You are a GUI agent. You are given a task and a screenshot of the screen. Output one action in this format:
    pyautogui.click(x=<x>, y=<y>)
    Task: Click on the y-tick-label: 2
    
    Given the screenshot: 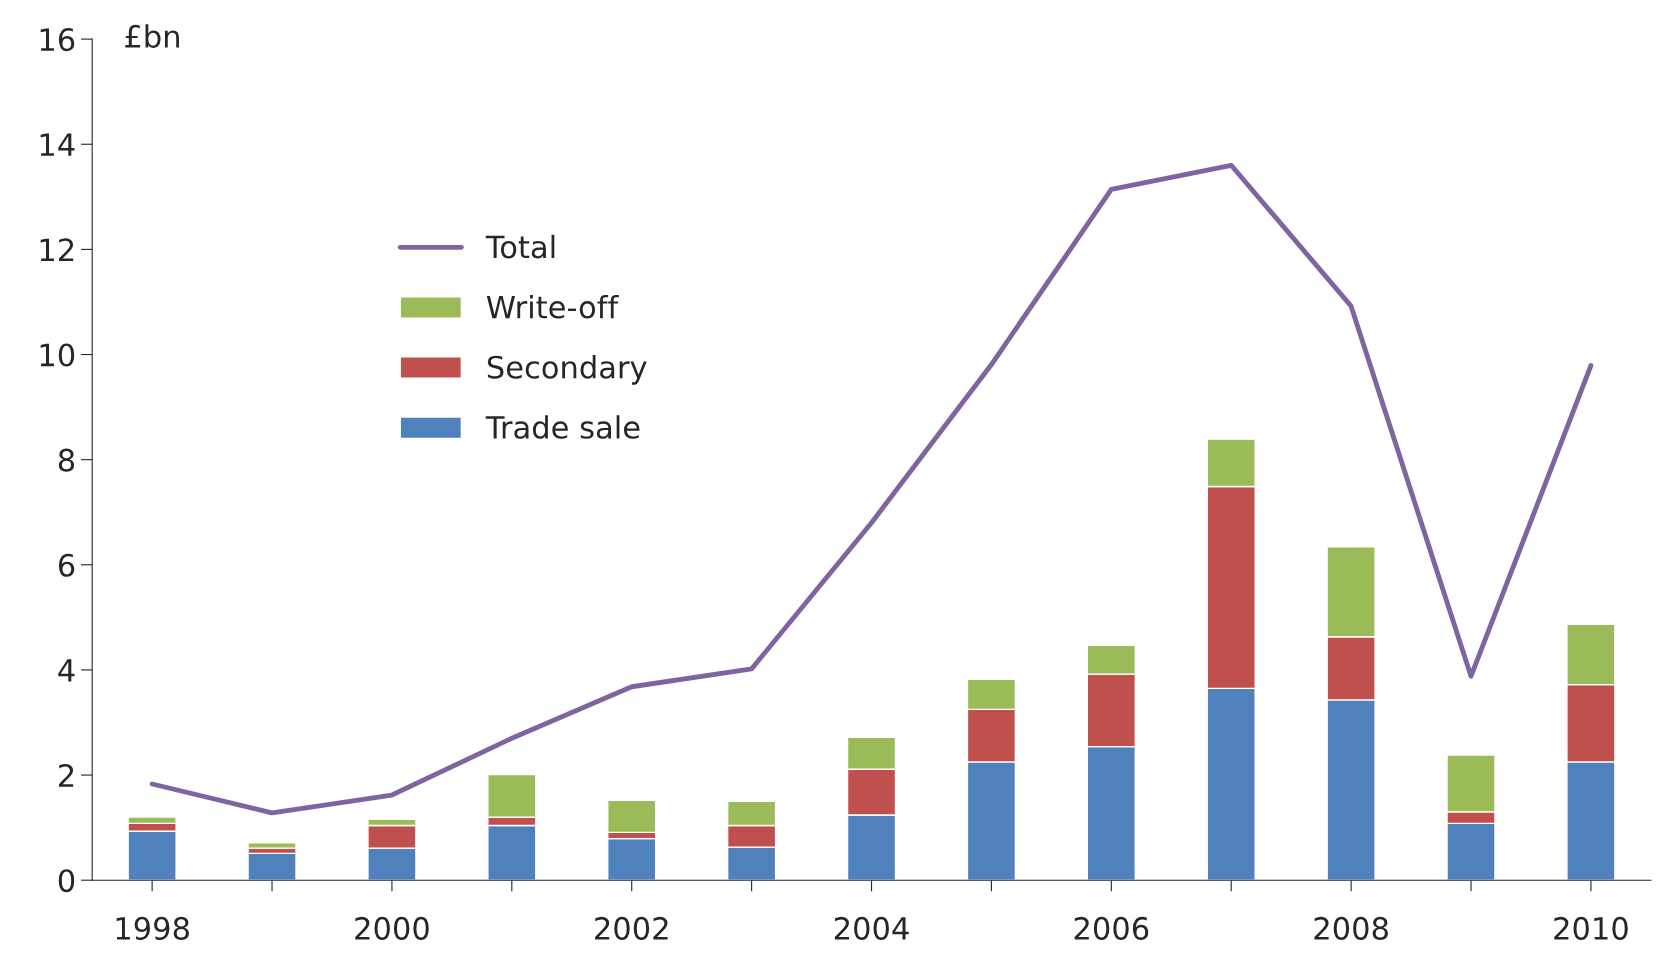 What is the action you would take?
    pyautogui.click(x=66, y=775)
    